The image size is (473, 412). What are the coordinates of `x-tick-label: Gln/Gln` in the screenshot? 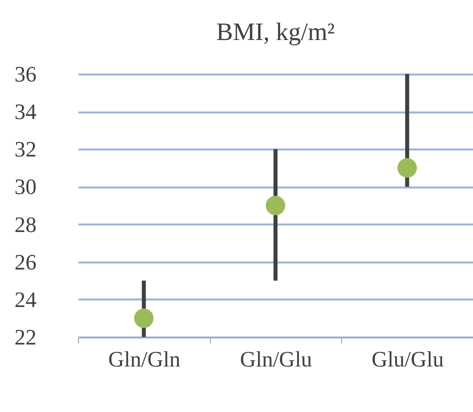 It's located at (144, 359).